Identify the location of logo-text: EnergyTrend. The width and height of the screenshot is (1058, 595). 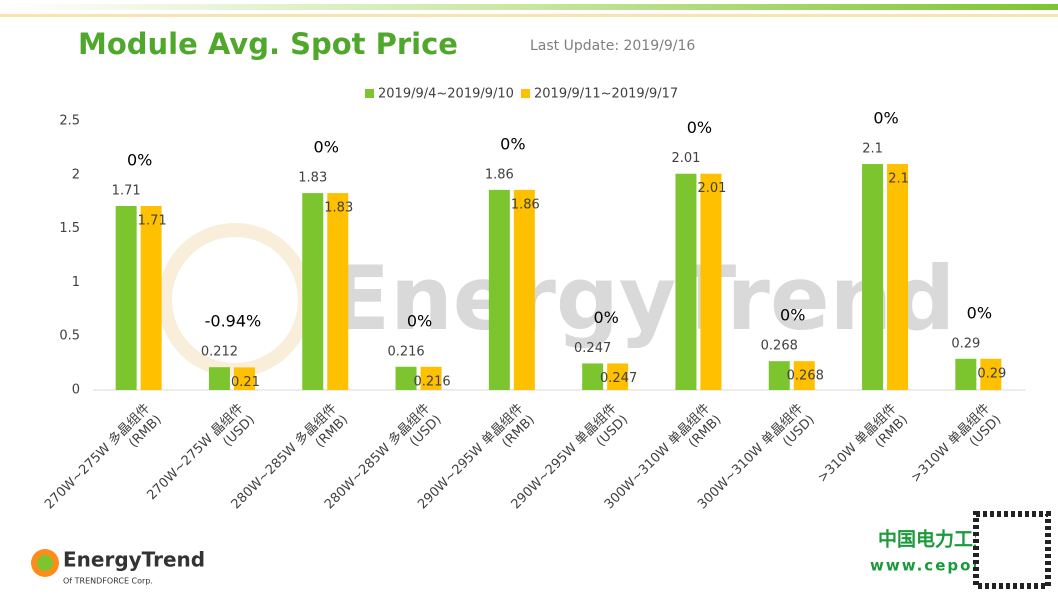
(134, 560).